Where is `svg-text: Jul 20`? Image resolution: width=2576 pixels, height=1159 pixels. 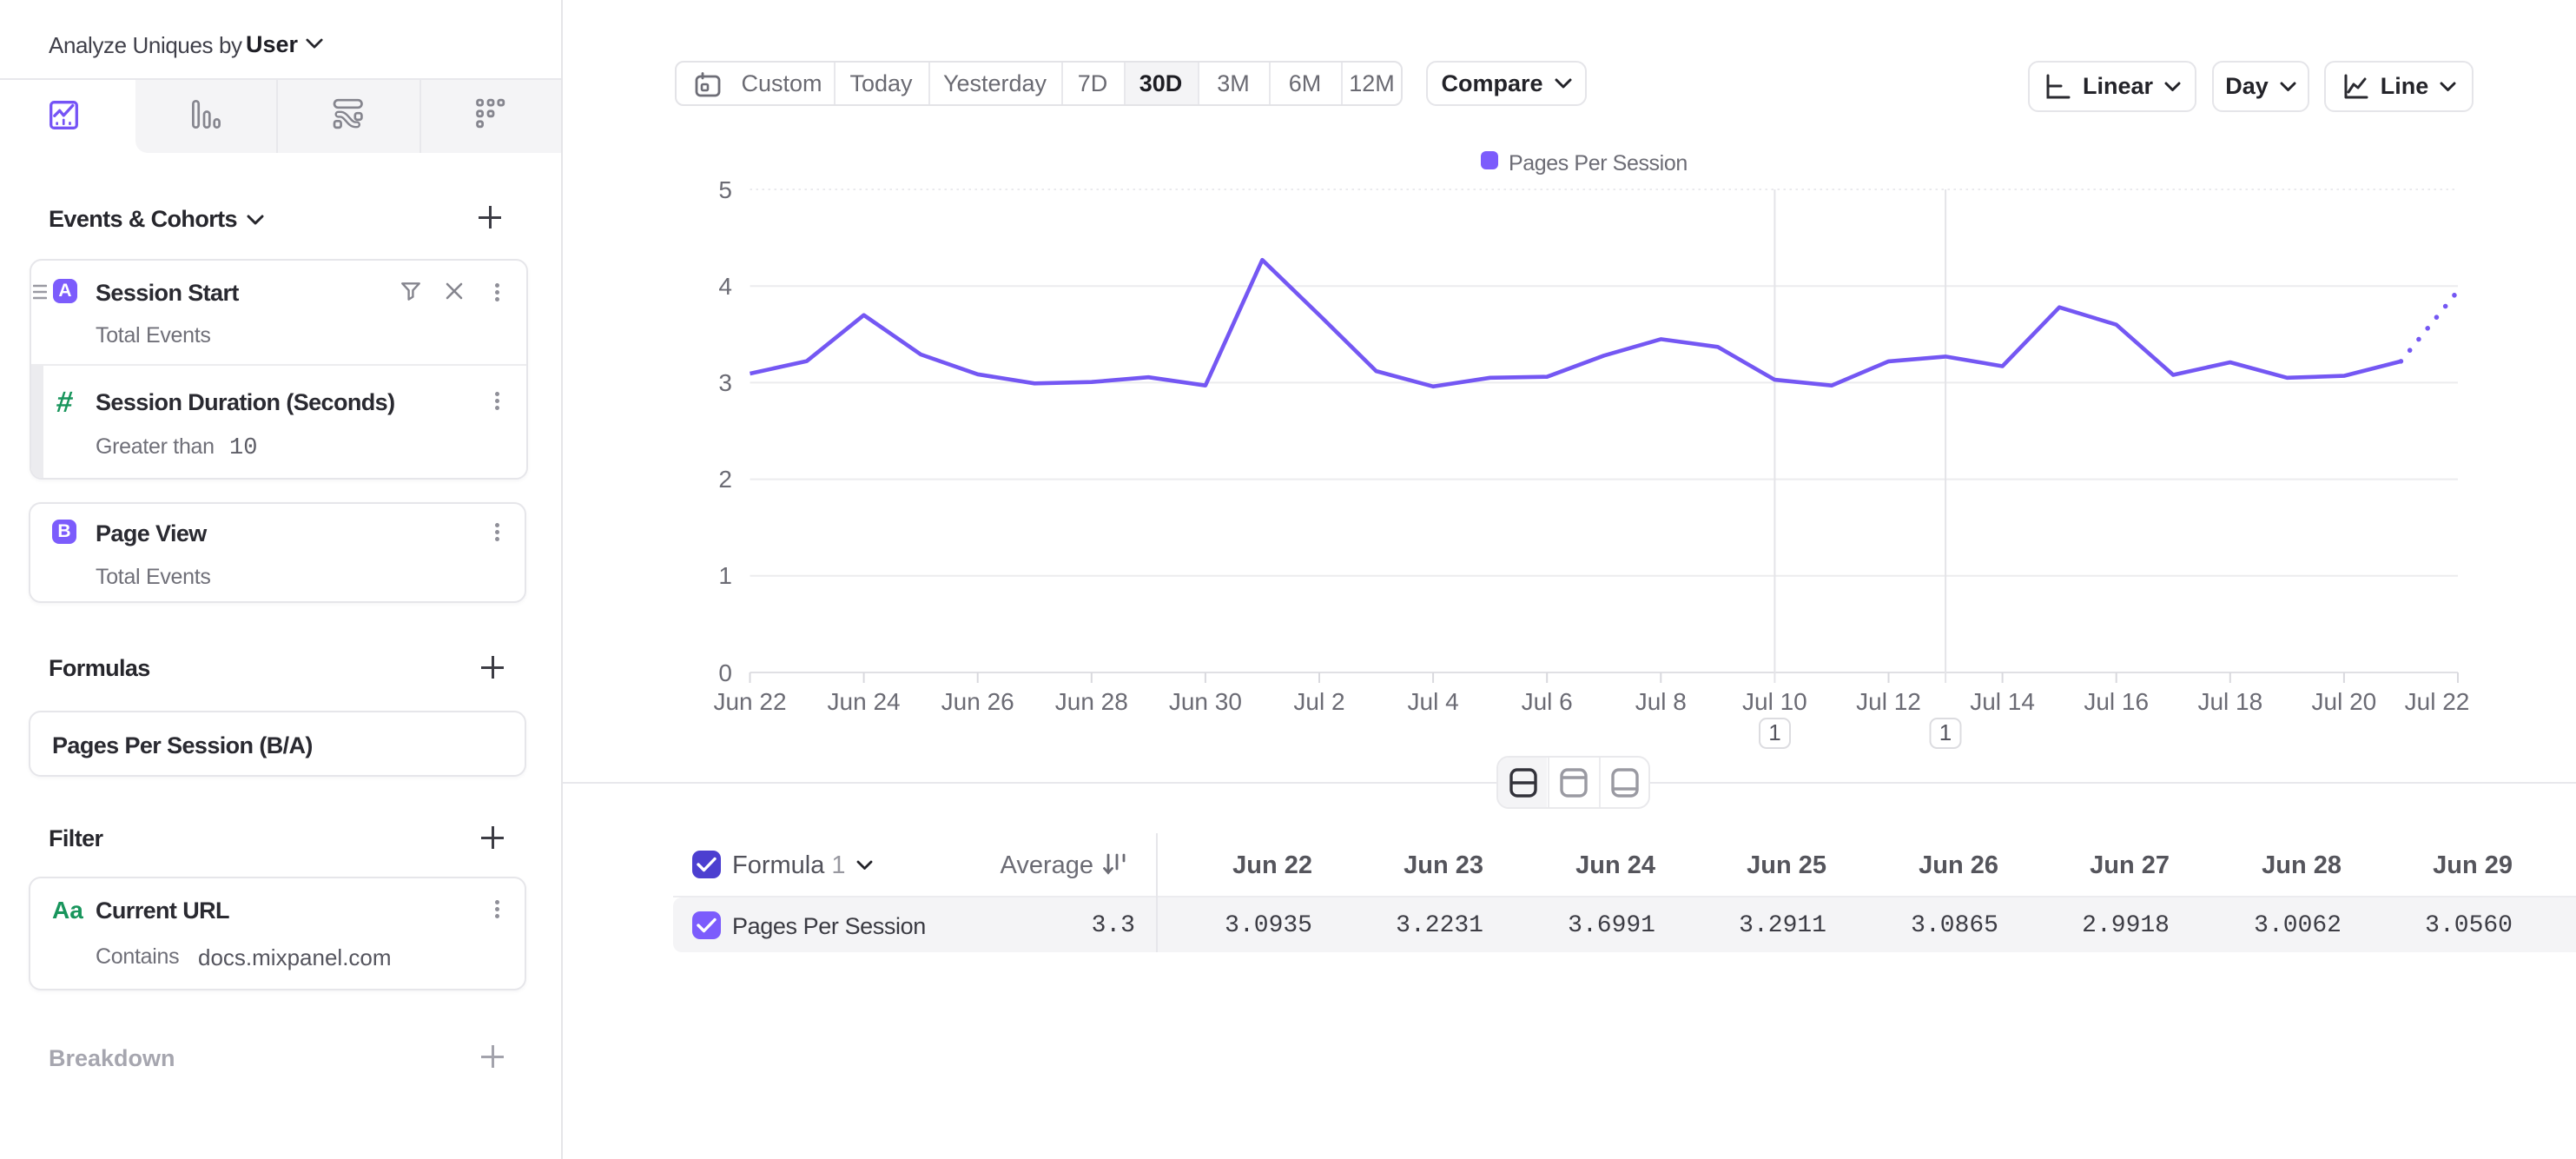 svg-text: Jul 20 is located at coordinates (2345, 701).